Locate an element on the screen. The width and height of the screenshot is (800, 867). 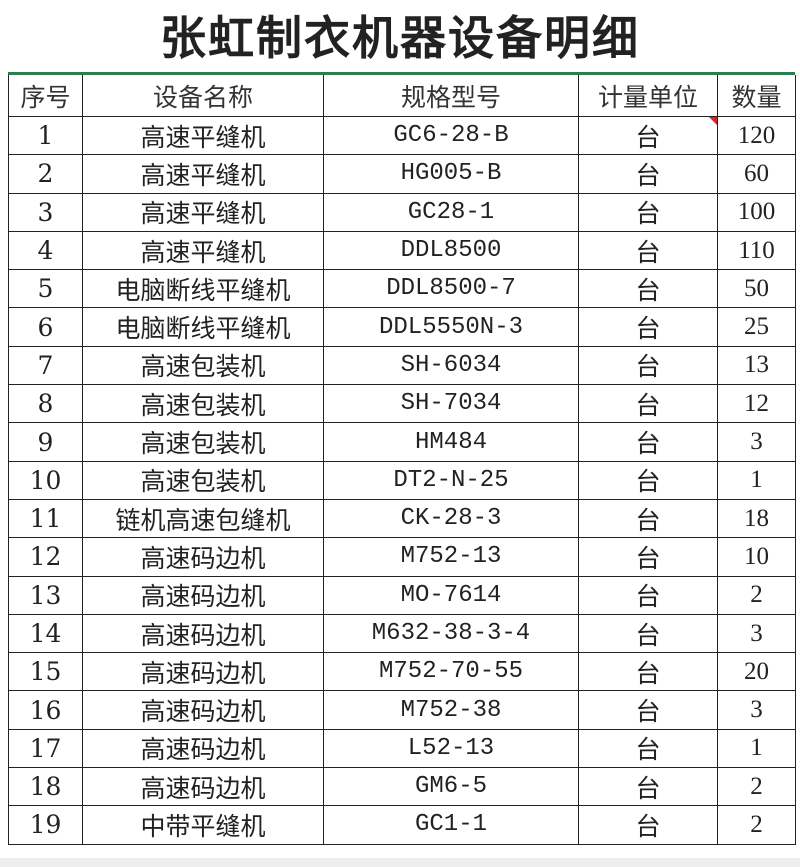
cell-qty: 120 is located at coordinates (756, 135).